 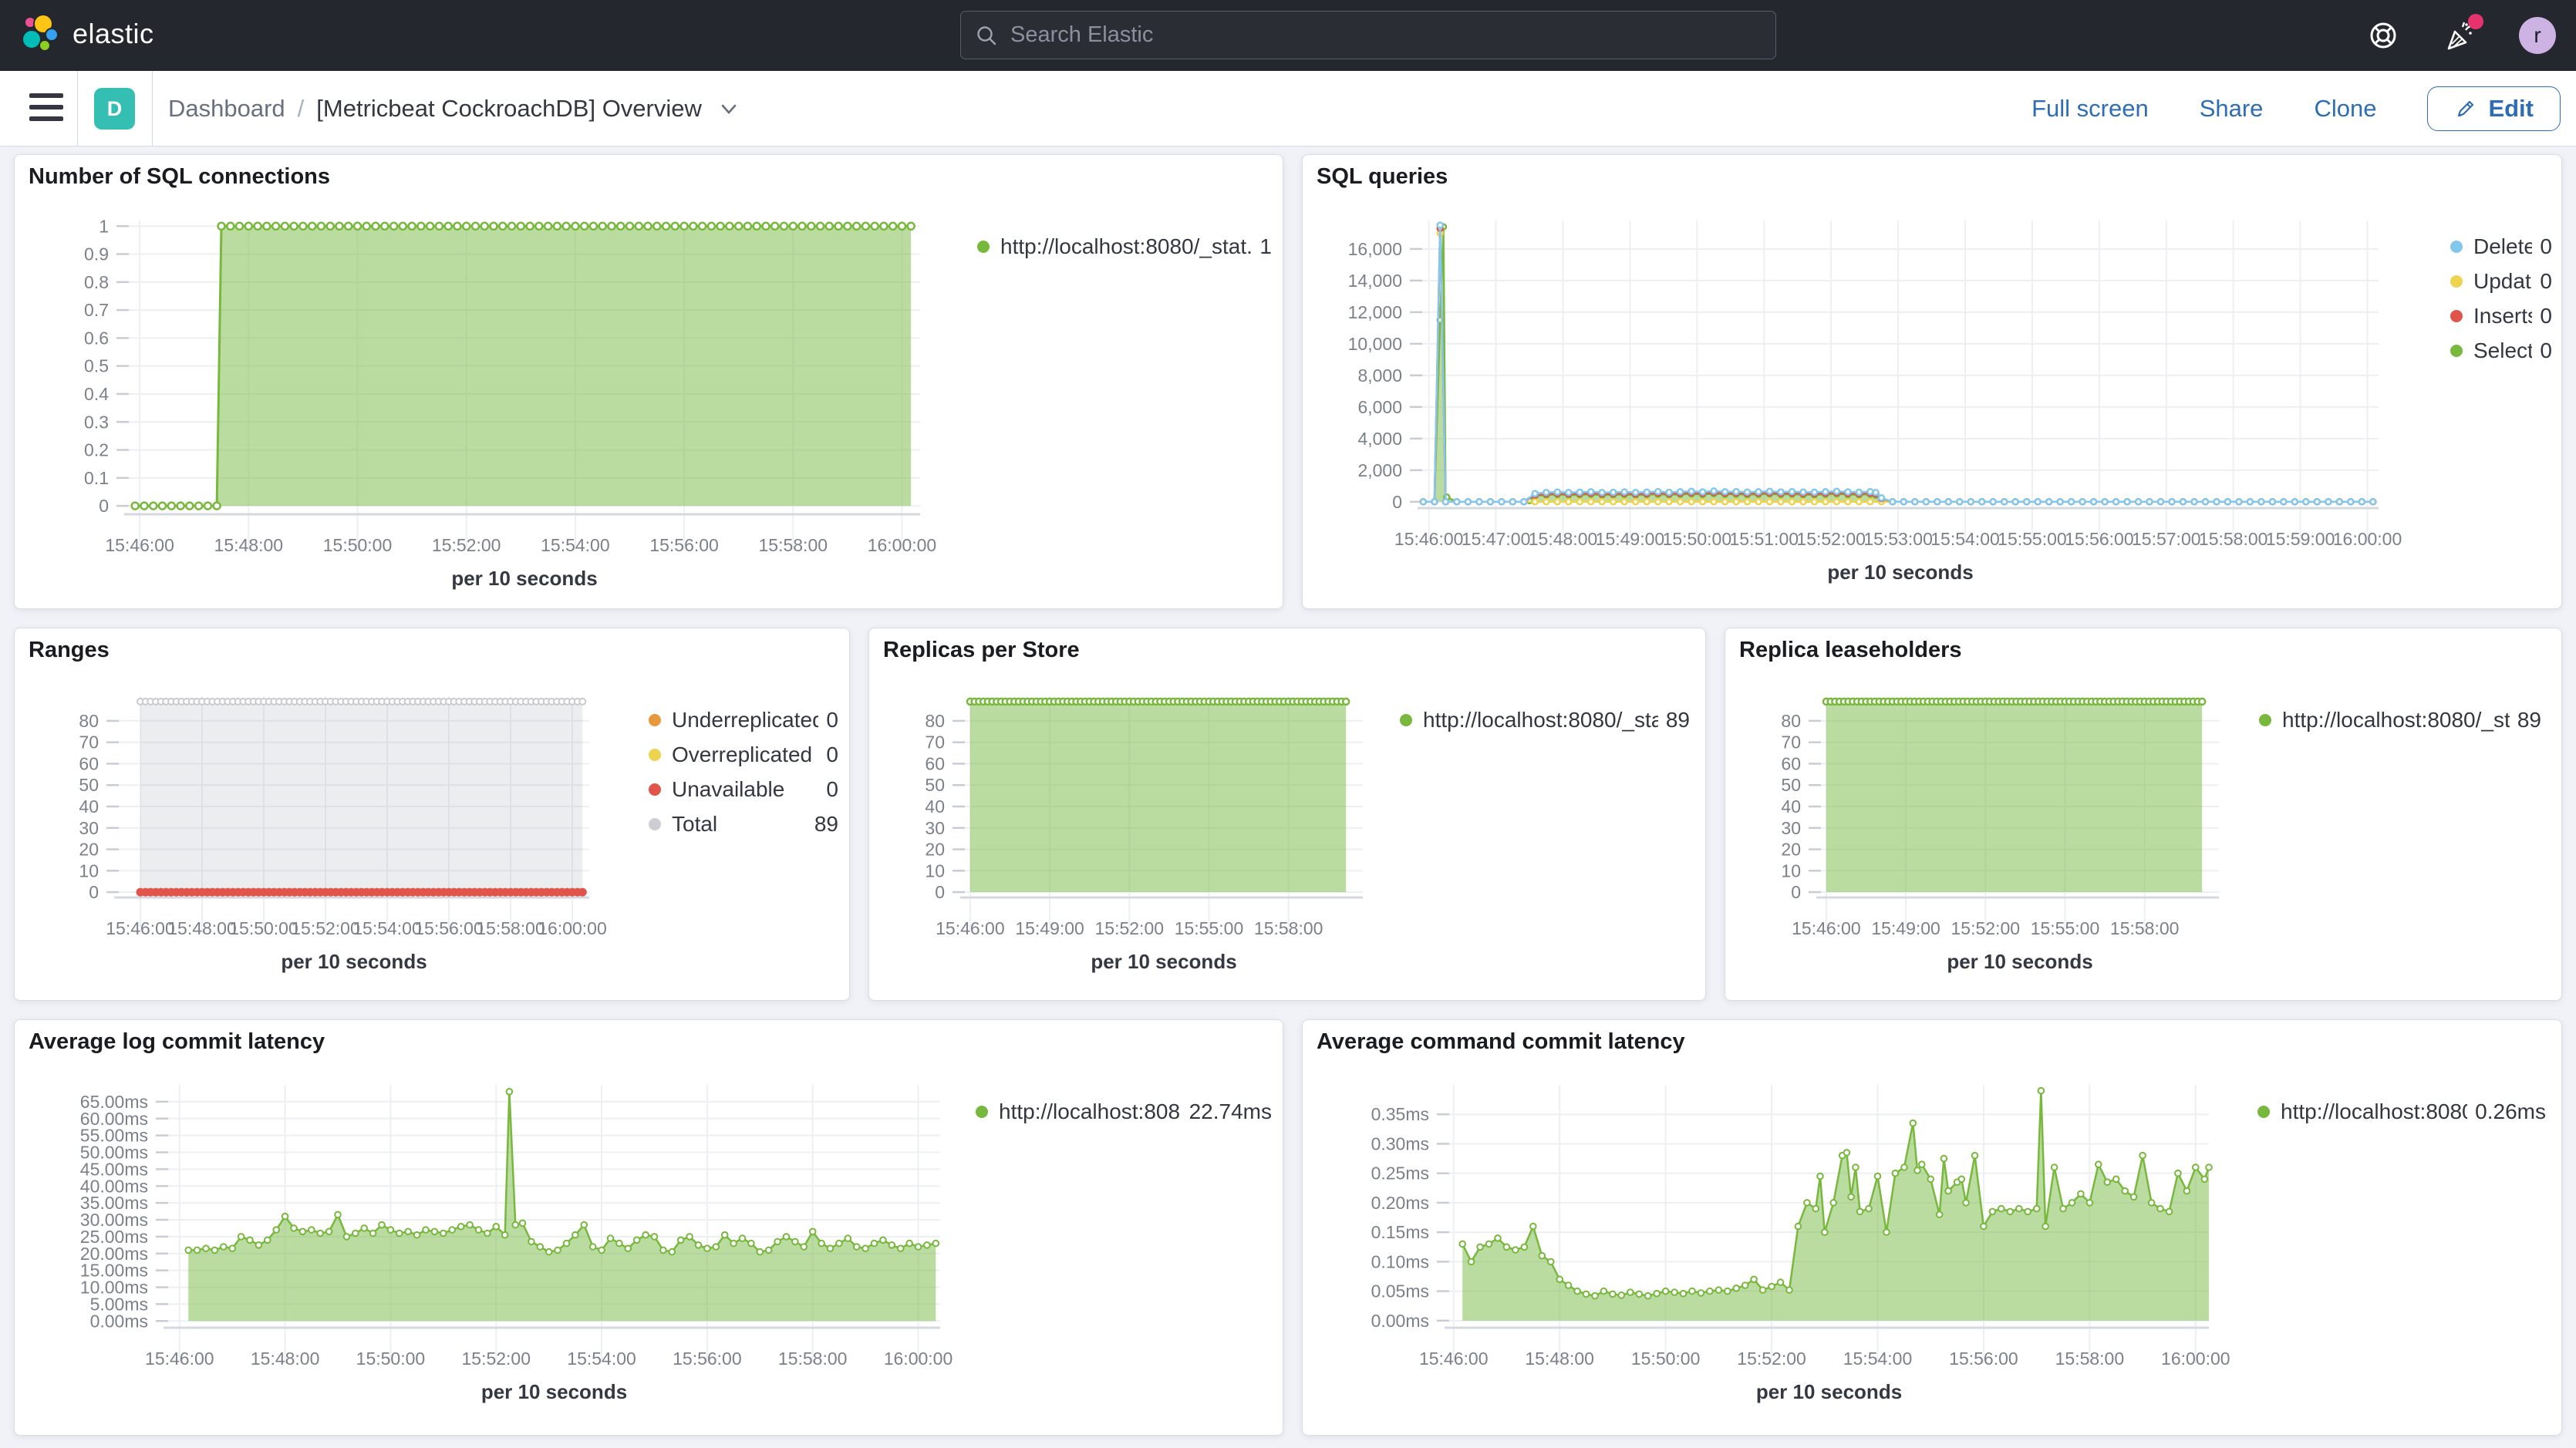 I want to click on menu-button, so click(x=46, y=108).